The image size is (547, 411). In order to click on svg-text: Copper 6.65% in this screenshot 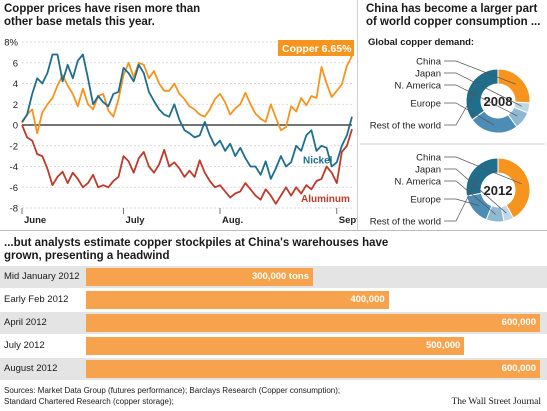, I will do `click(317, 49)`.